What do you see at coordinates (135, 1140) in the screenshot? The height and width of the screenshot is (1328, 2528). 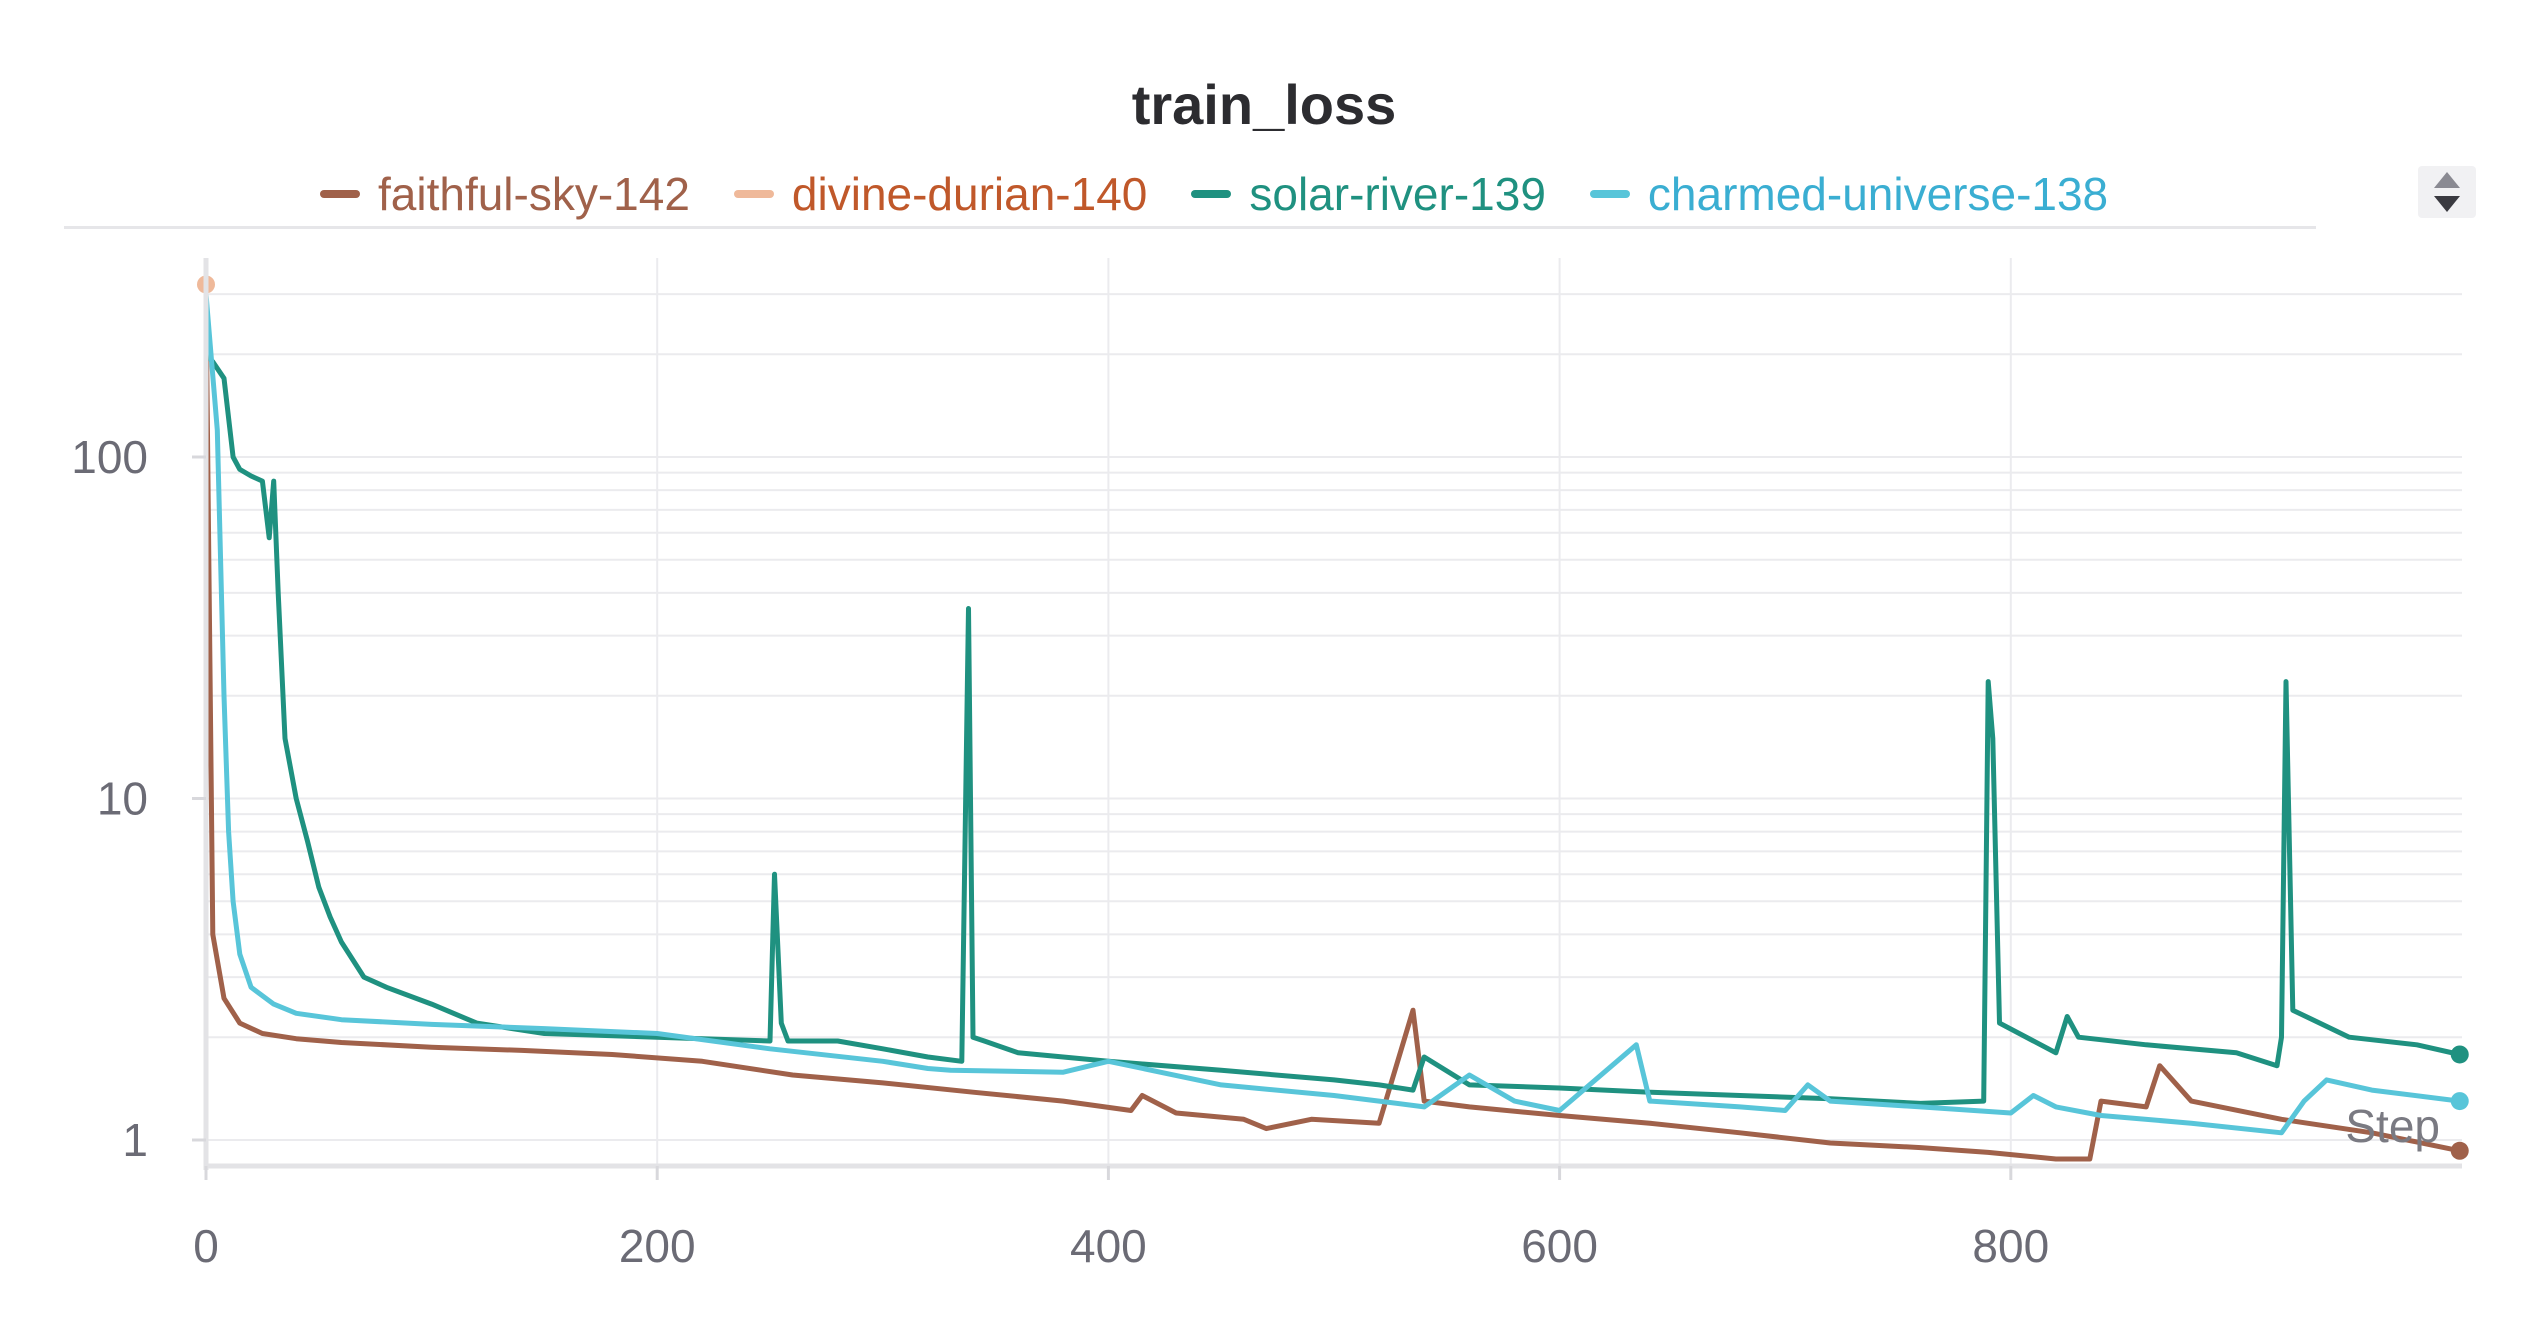 I see `y-tick-label: 1` at bounding box center [135, 1140].